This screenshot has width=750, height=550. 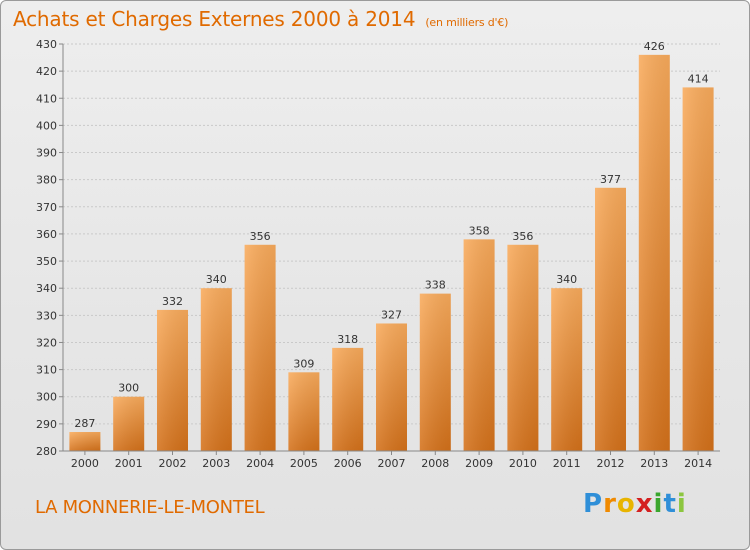 What do you see at coordinates (46, 153) in the screenshot?
I see `y-tick-label: 390` at bounding box center [46, 153].